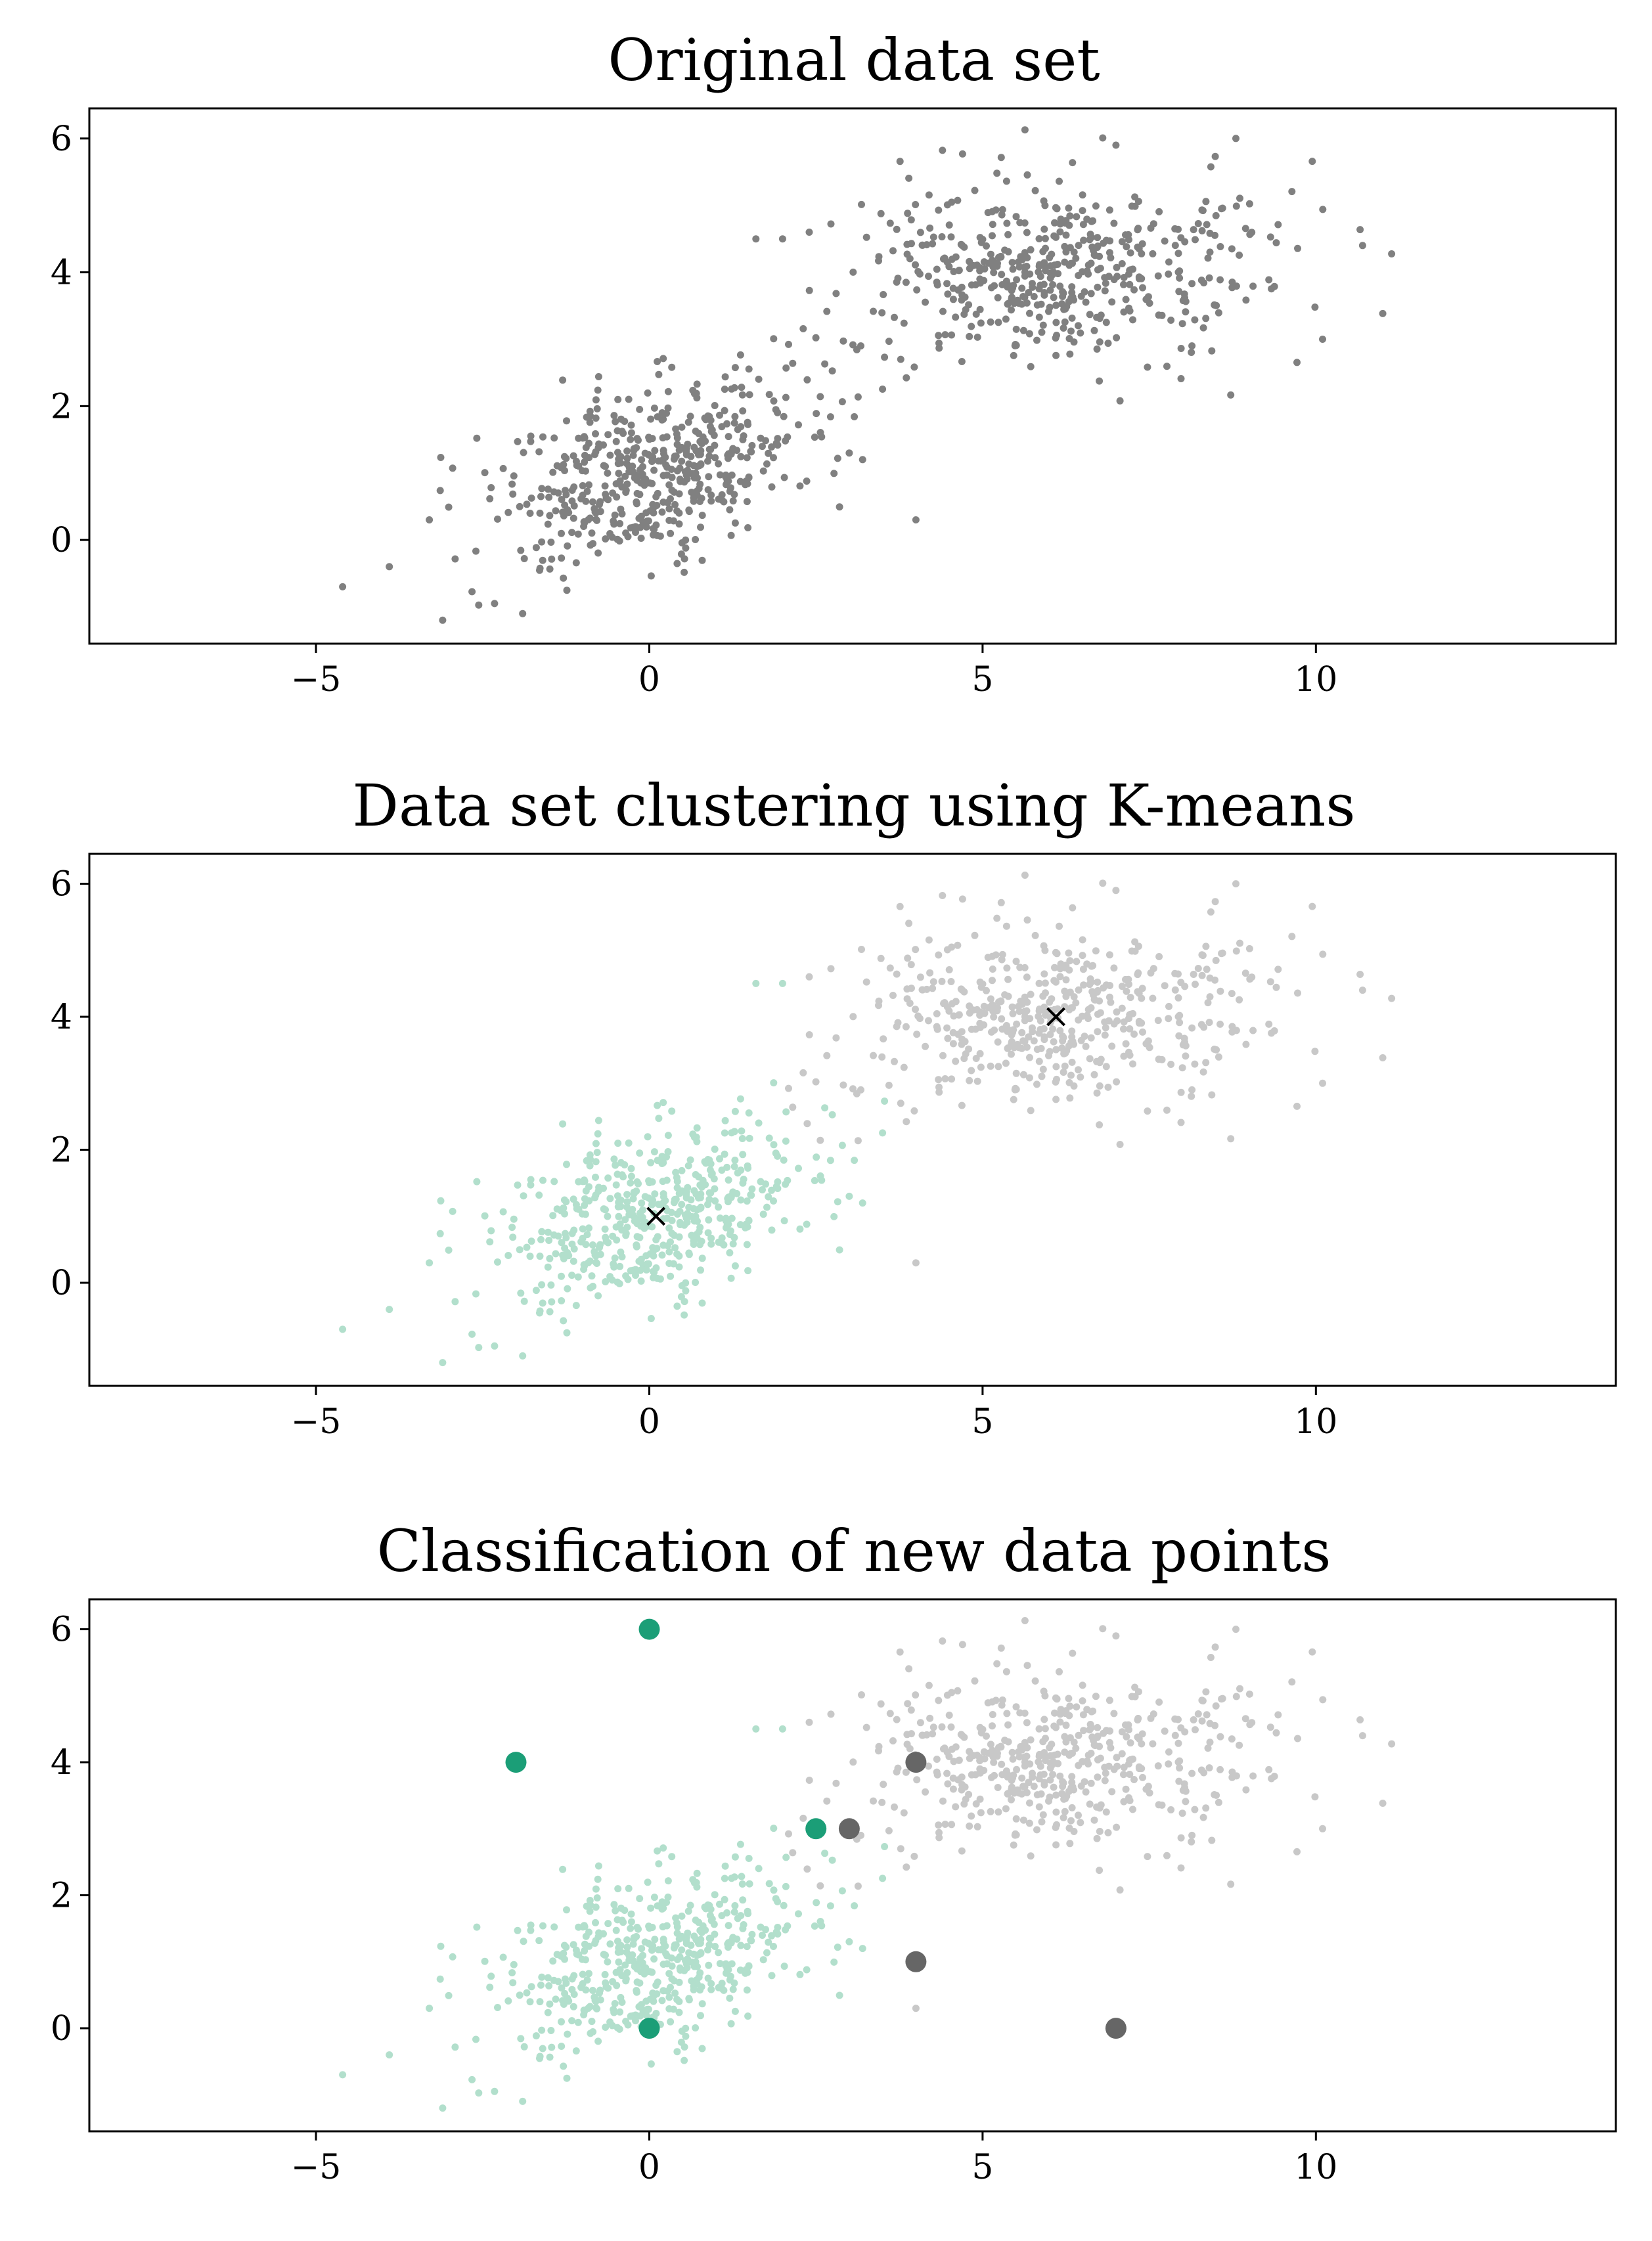  Describe the element at coordinates (854, 1551) in the screenshot. I see `chart-title: Classification of new data points` at that location.